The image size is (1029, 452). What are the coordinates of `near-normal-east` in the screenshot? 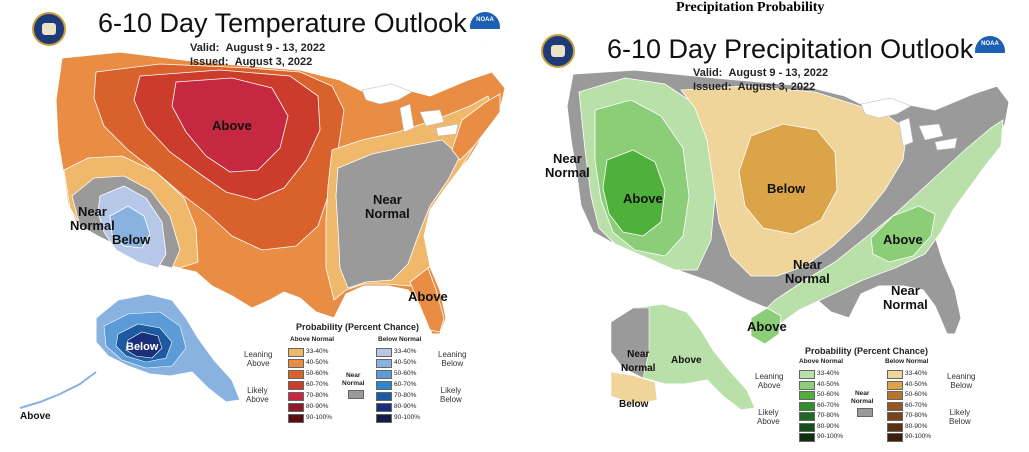 It's located at (398, 214).